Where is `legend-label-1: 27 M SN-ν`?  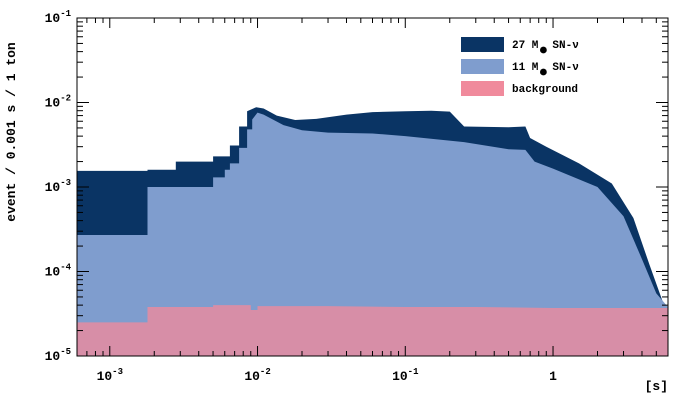 legend-label-1: 27 M SN-ν is located at coordinates (545, 46).